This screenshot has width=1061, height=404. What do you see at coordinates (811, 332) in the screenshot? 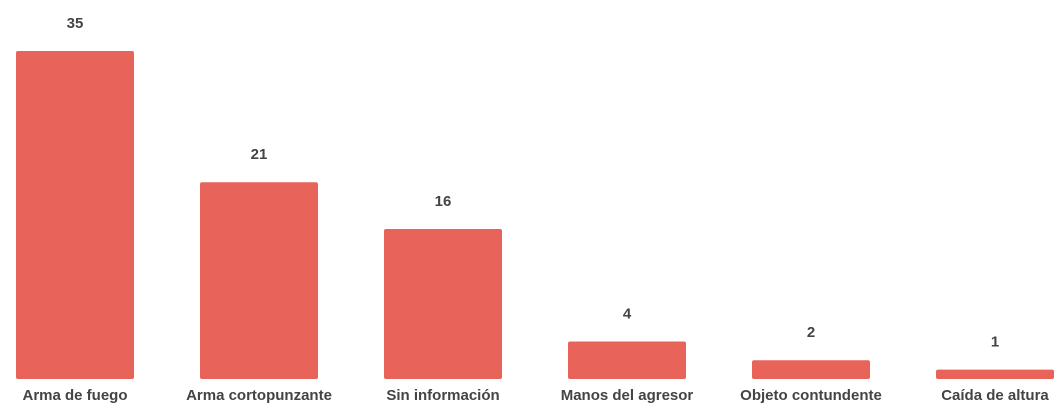
I see `value-label: 2` at bounding box center [811, 332].